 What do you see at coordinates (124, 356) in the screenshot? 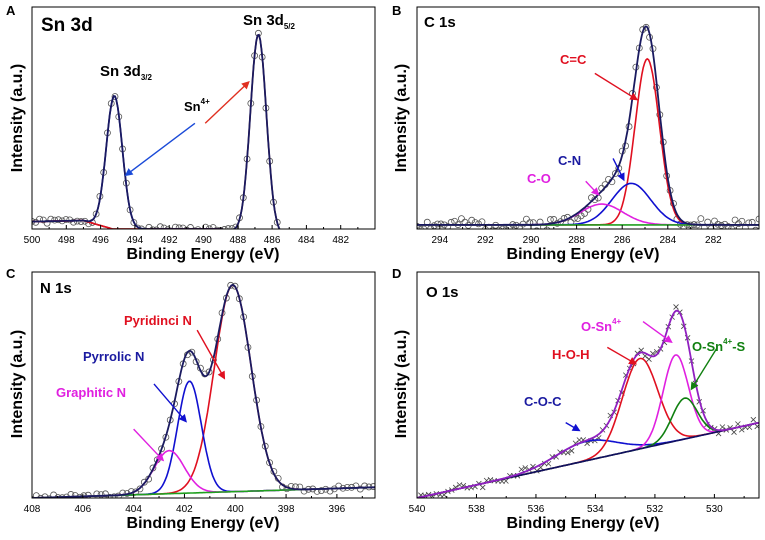
I see `panel-c-annotations: Pyridinci N Pyrrolic N Graphitic N` at bounding box center [124, 356].